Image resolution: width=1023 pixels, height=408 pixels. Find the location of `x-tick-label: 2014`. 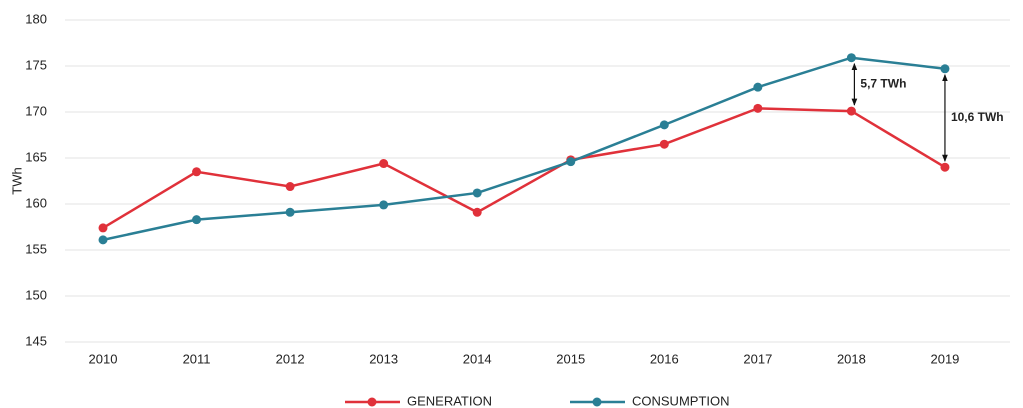

x-tick-label: 2014 is located at coordinates (477, 358).